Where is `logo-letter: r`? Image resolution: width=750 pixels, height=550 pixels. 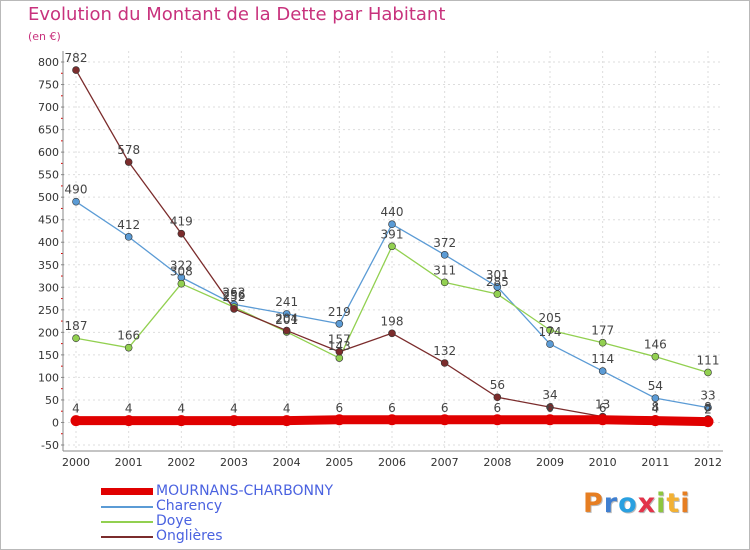 logo-letter: r is located at coordinates (611, 503).